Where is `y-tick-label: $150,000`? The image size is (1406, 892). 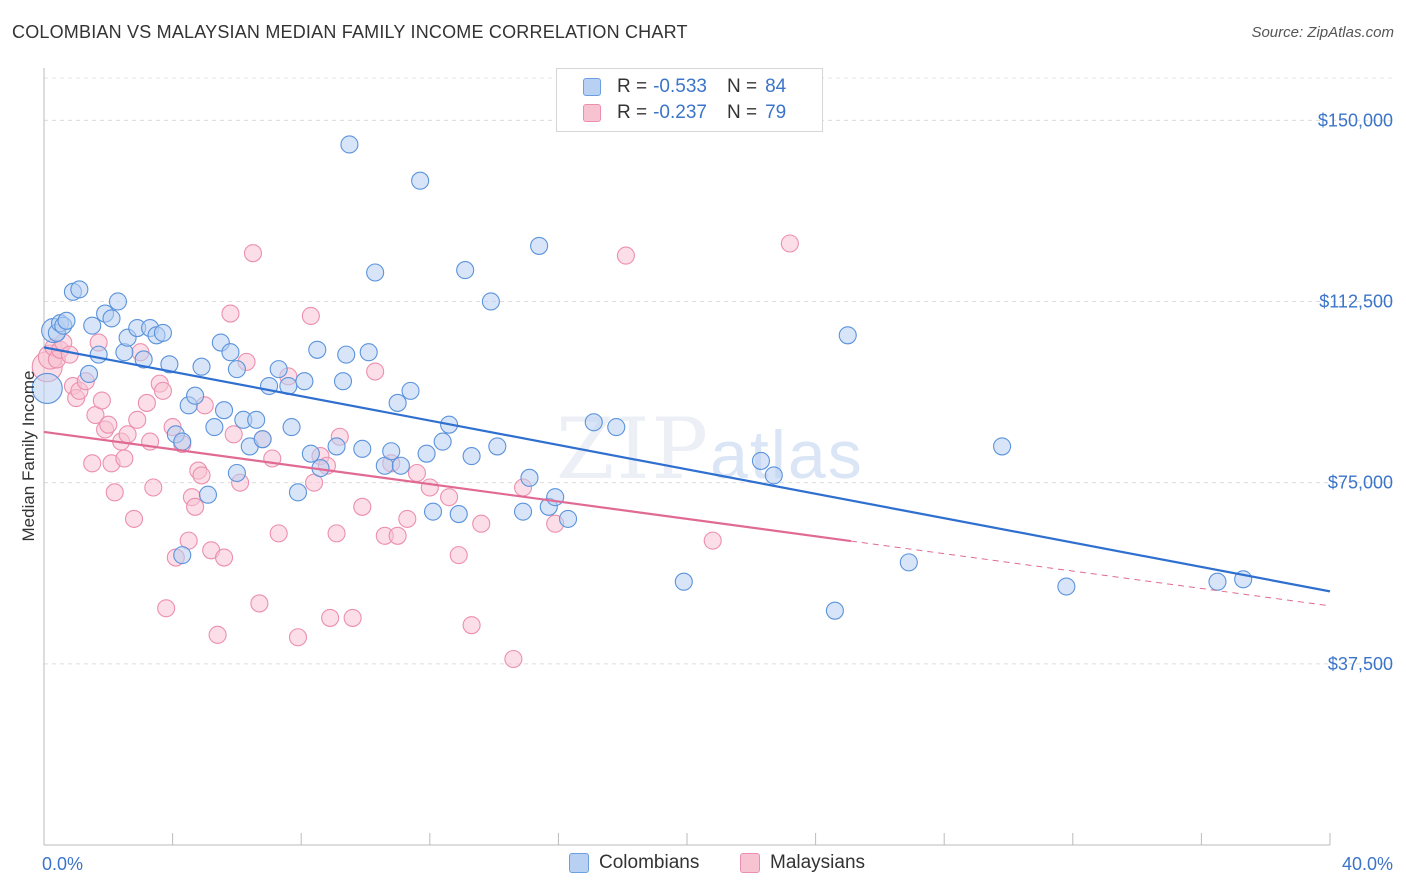
y-tick-label: $150,000 is located at coordinates (1355, 120).